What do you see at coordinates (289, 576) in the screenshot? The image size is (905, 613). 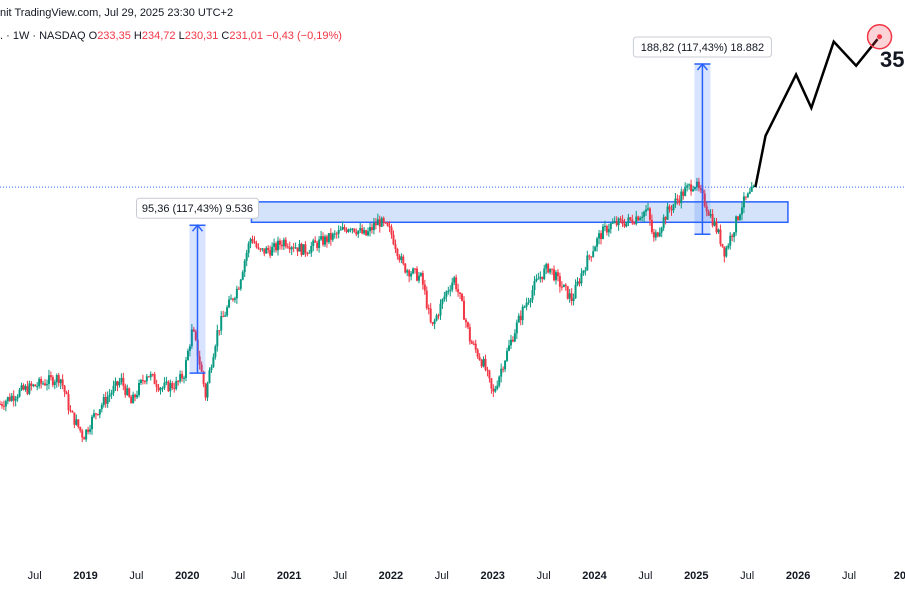 I see `x-tick-label: 2021` at bounding box center [289, 576].